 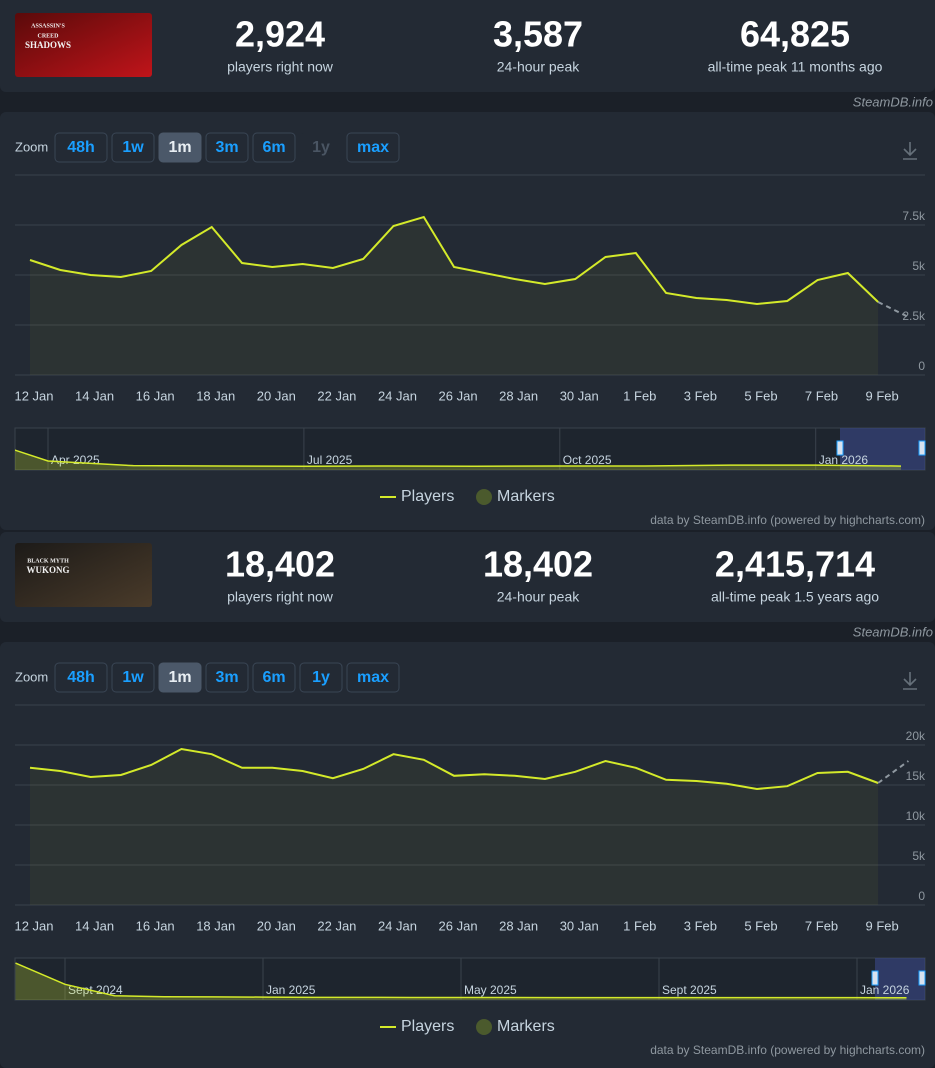 What do you see at coordinates (280, 34) in the screenshot?
I see `stat-value: 2,924` at bounding box center [280, 34].